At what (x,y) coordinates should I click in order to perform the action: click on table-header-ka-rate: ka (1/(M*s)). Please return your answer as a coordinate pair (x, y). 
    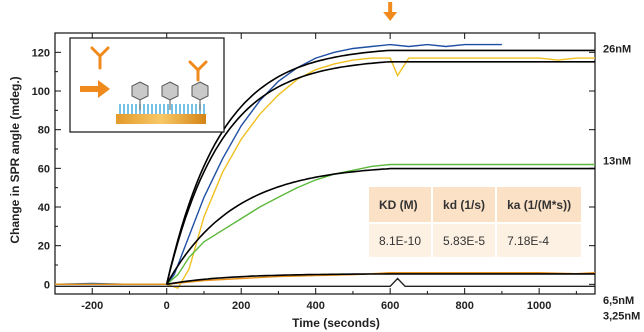
    Looking at the image, I should click on (539, 205).